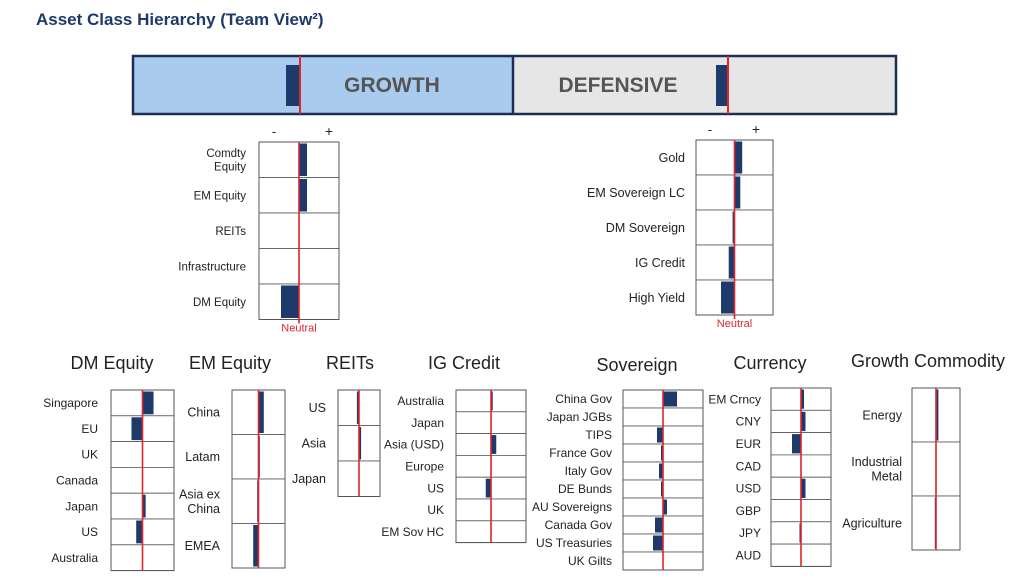 The image size is (1024, 587). I want to click on tilt-bar-china, so click(261, 412).